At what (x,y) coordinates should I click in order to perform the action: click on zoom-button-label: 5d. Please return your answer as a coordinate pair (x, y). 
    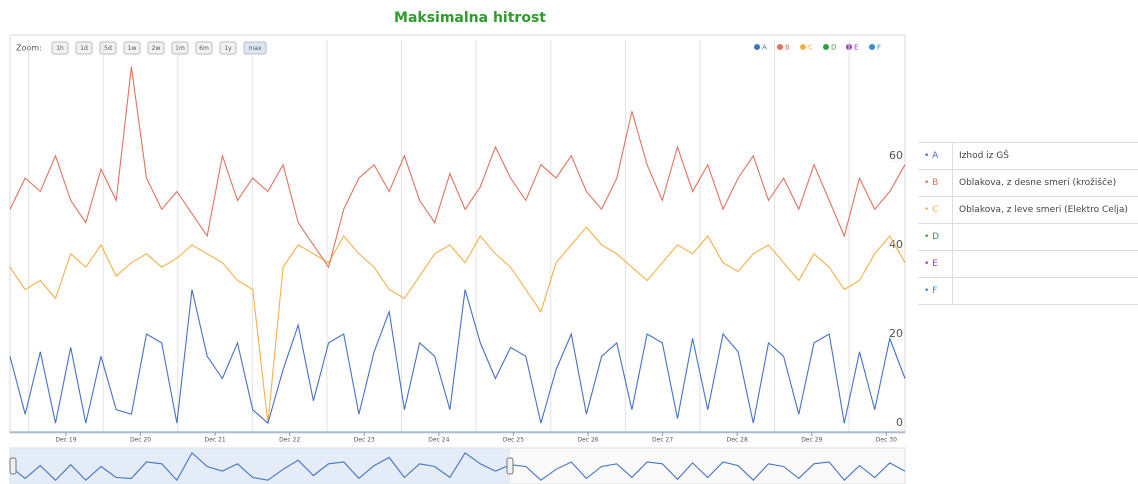
    Looking at the image, I should click on (108, 48).